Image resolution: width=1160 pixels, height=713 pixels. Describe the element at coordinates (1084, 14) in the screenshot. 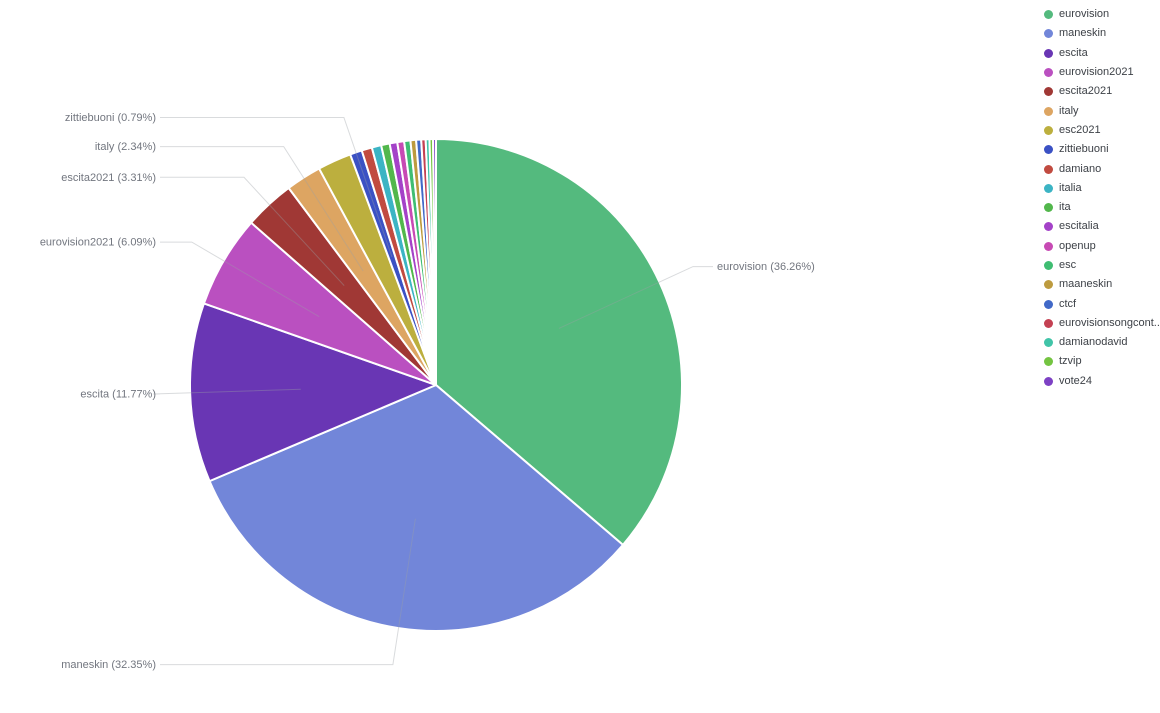

I see `legend-label: eurovision` at that location.